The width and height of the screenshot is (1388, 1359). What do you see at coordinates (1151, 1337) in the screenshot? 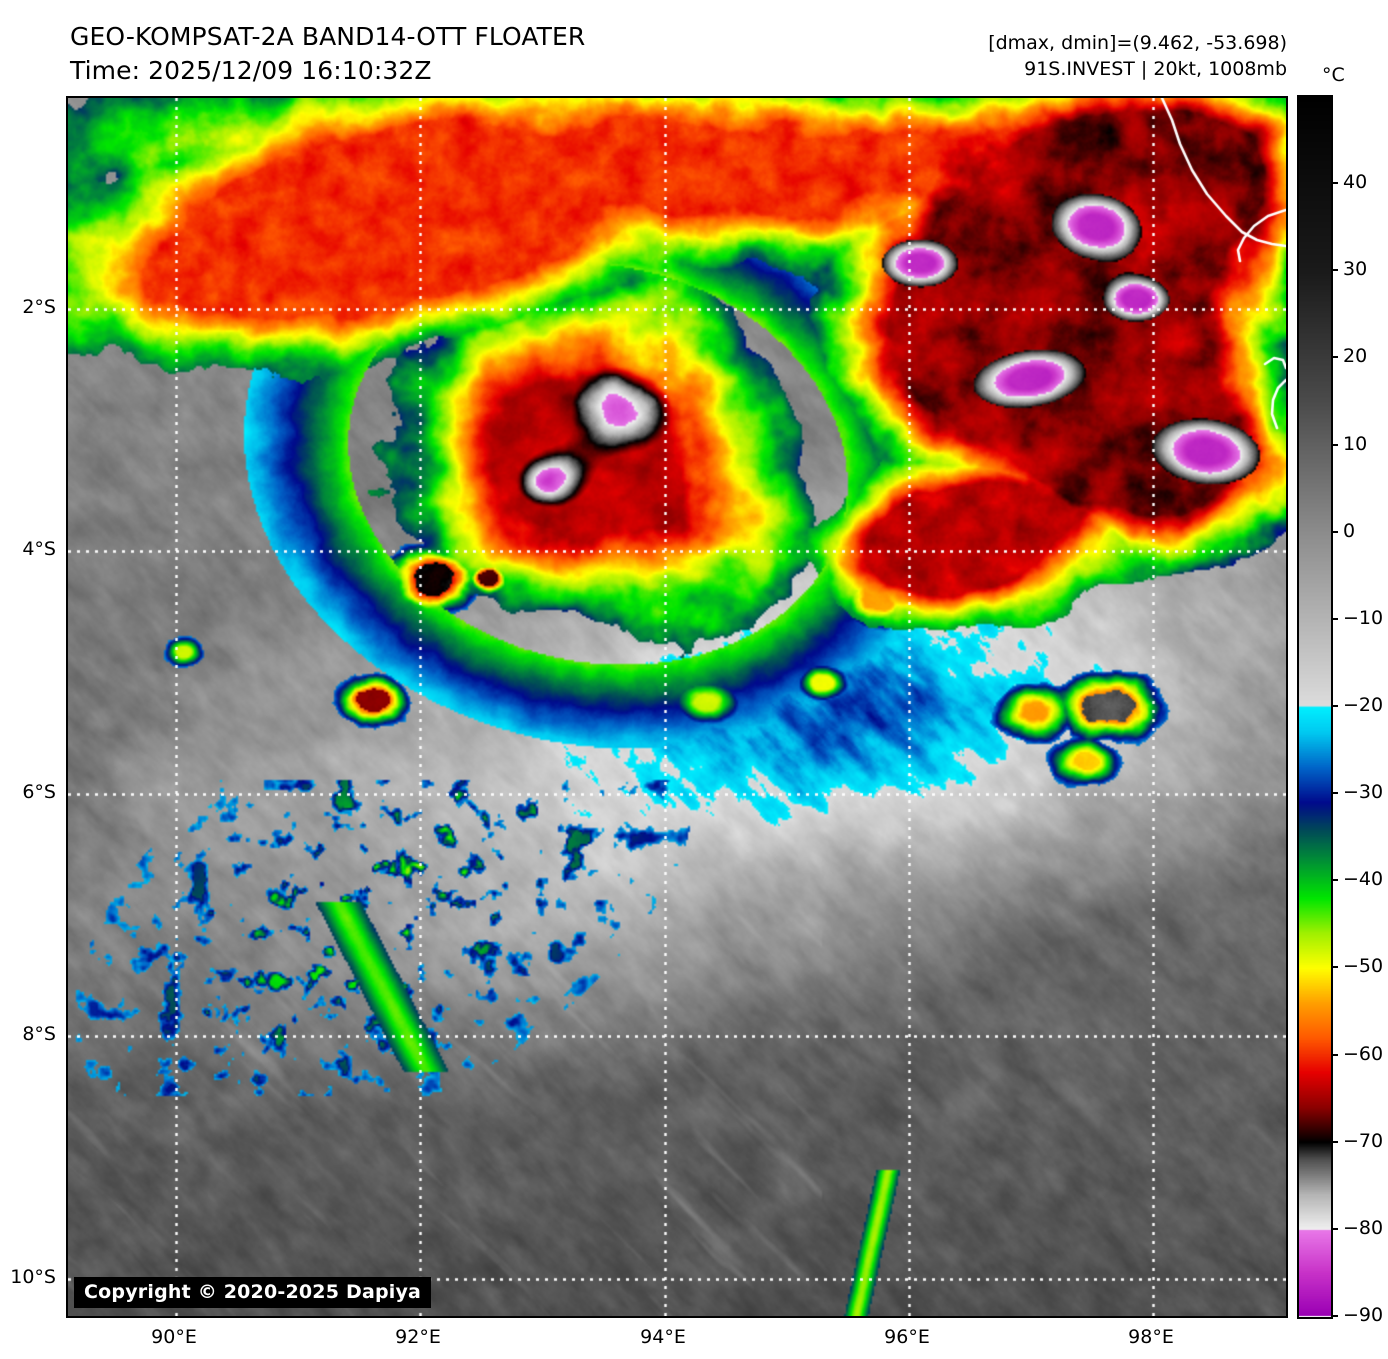
I see `x-tick-label-98: 98°E` at bounding box center [1151, 1337].